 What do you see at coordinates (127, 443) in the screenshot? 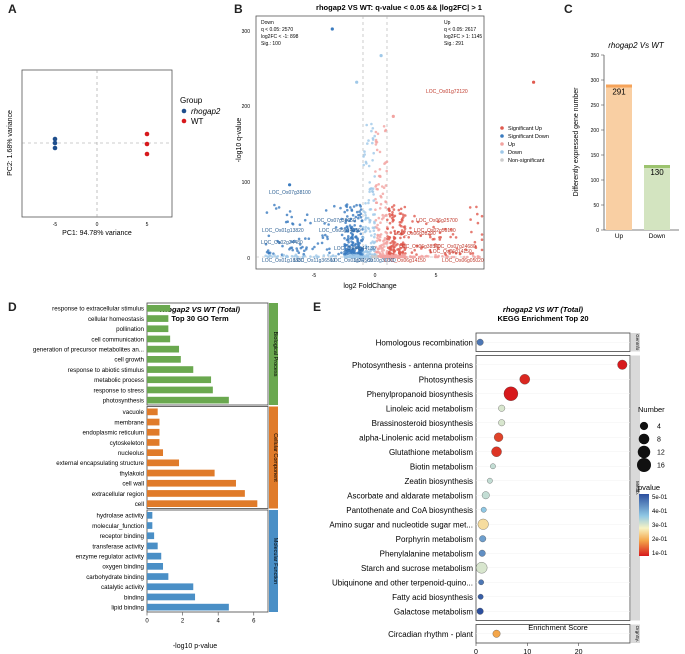
I see `go-term-label: cytoskeleton` at bounding box center [127, 443].